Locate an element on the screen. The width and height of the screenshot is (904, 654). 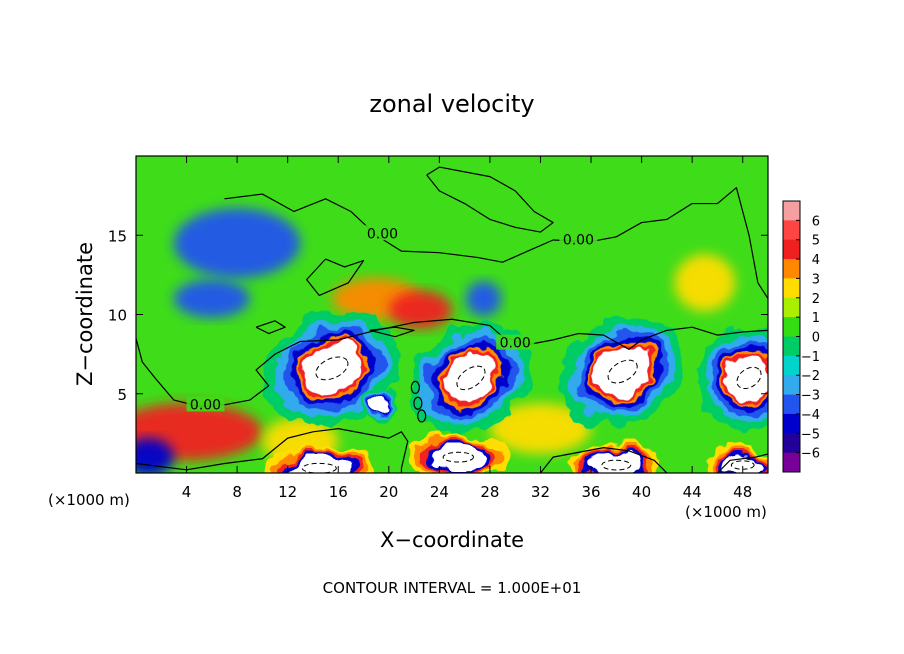
jet-cores is located at coordinates (515, 392).